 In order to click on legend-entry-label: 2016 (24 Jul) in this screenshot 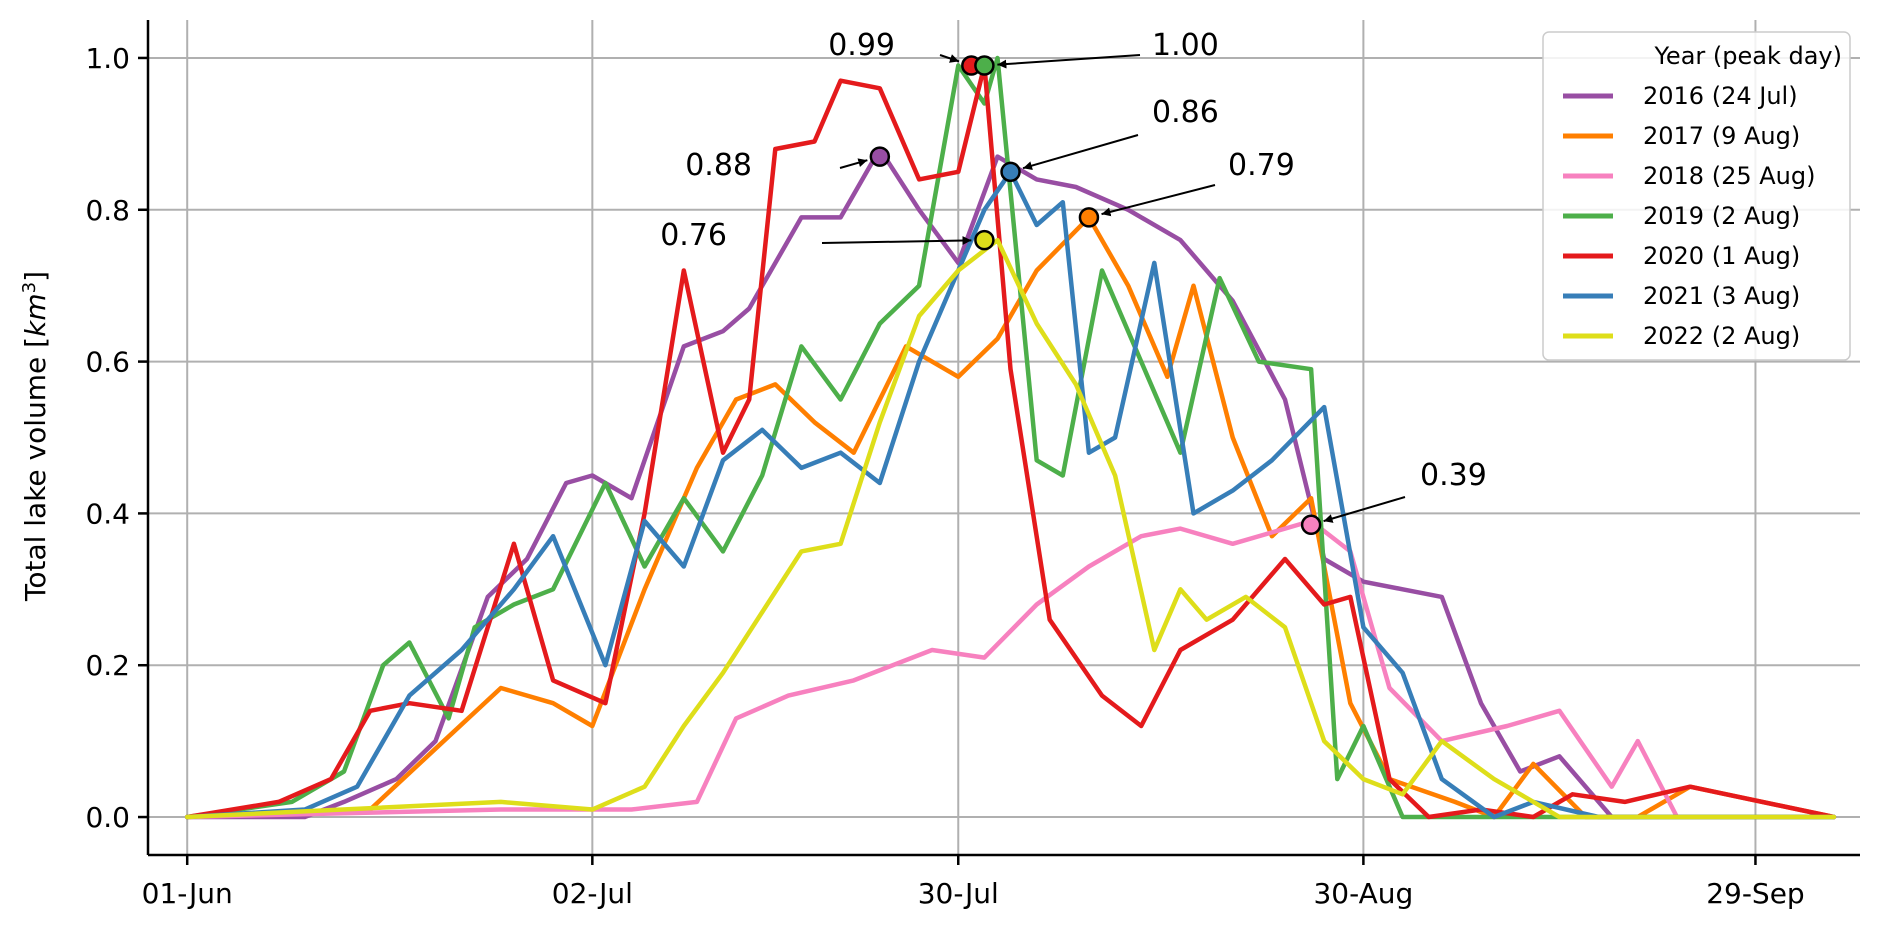, I will do `click(1720, 96)`.